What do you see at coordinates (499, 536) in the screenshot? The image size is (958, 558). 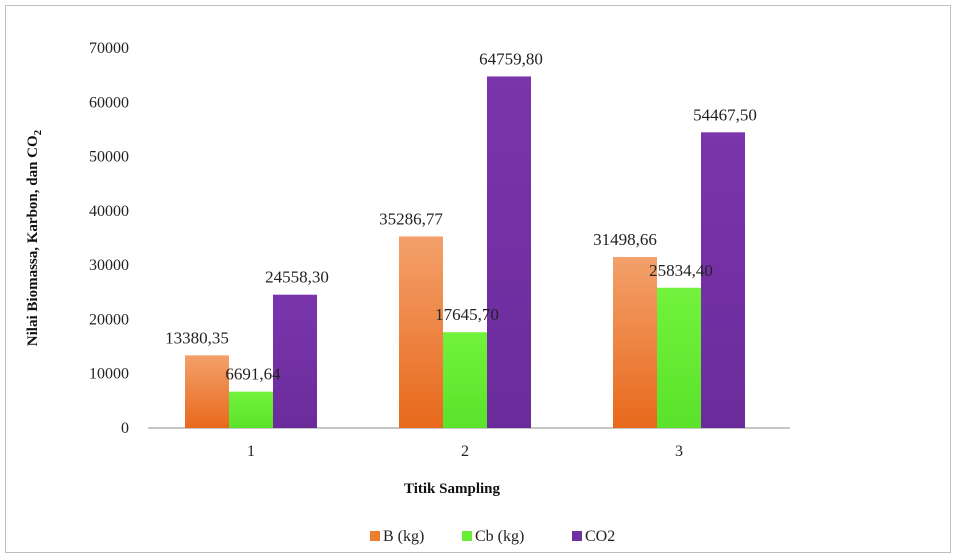 I see `legend-label: Cb (kg)` at bounding box center [499, 536].